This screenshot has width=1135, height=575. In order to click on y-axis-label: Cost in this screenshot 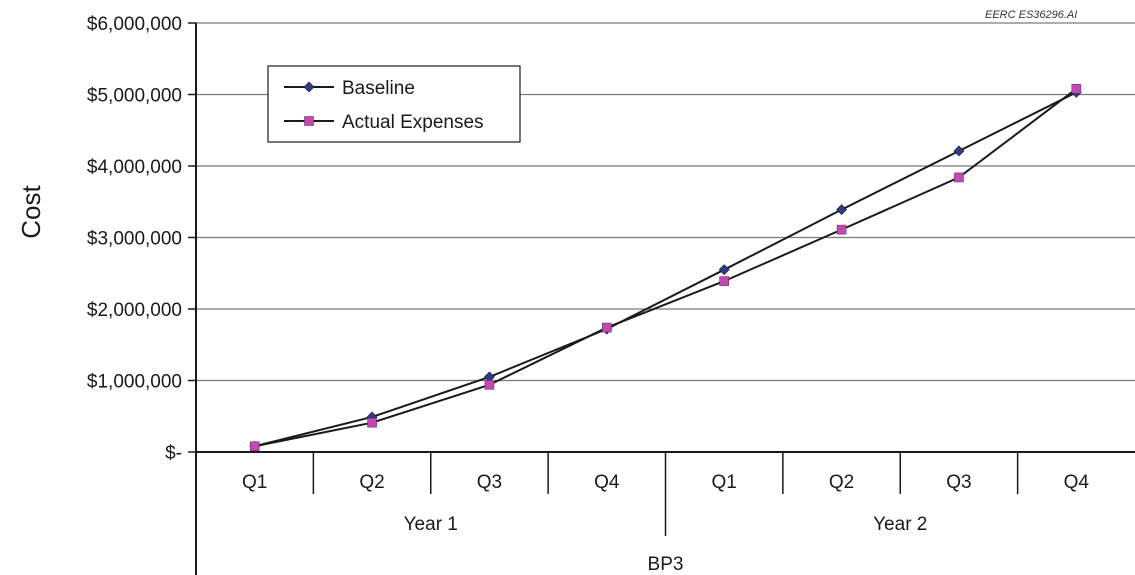, I will do `click(31, 211)`.